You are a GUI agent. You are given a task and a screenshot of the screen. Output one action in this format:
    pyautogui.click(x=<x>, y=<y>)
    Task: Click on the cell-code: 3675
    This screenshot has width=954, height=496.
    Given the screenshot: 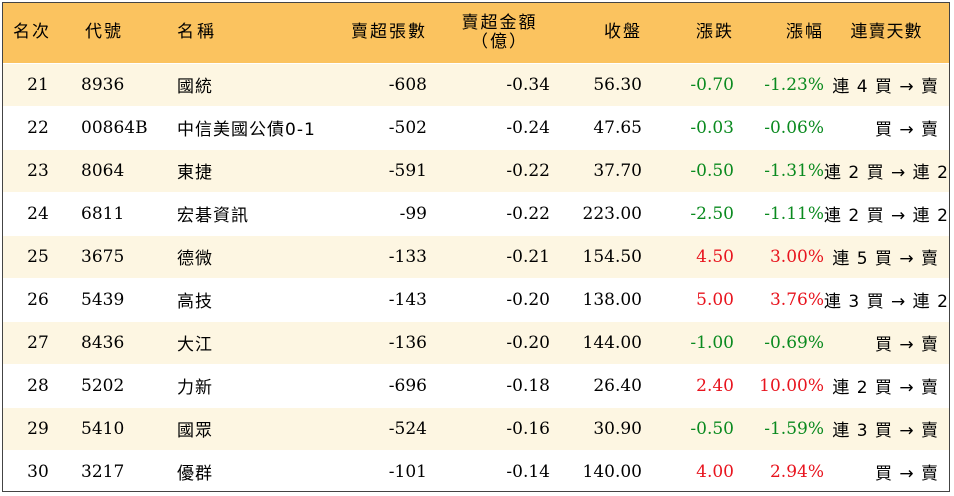 What is the action you would take?
    pyautogui.click(x=103, y=256)
    